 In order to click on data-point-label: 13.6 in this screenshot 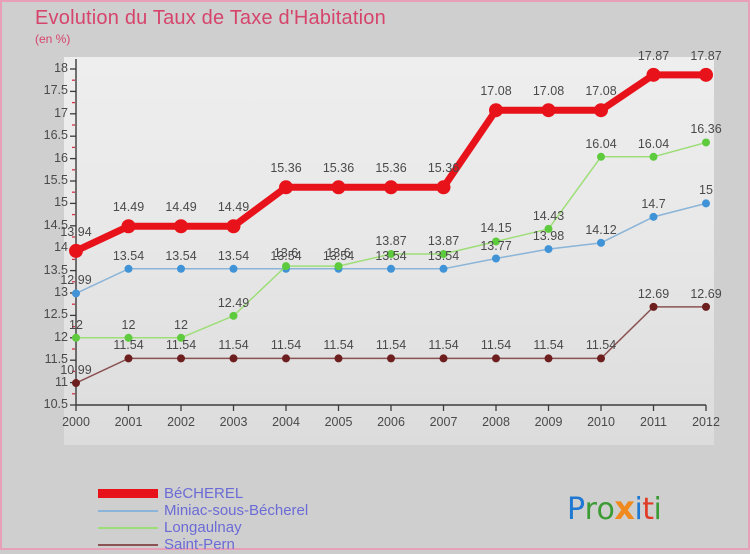, I will do `click(338, 253)`.